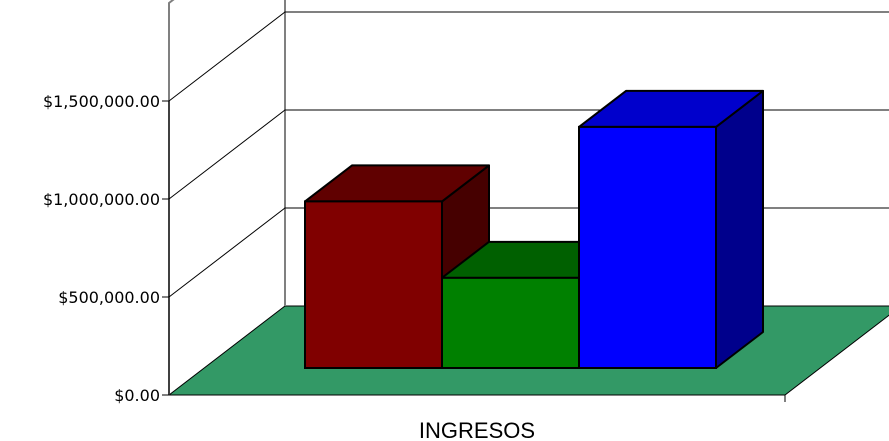 This screenshot has width=889, height=441. I want to click on bar, so click(671, 229).